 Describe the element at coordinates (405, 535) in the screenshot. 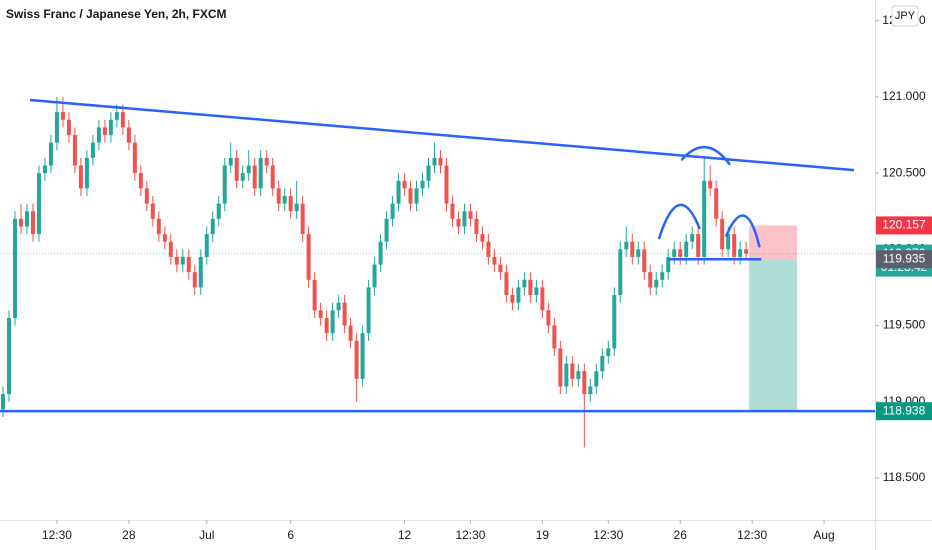

I see `x-tick-label: 12` at that location.